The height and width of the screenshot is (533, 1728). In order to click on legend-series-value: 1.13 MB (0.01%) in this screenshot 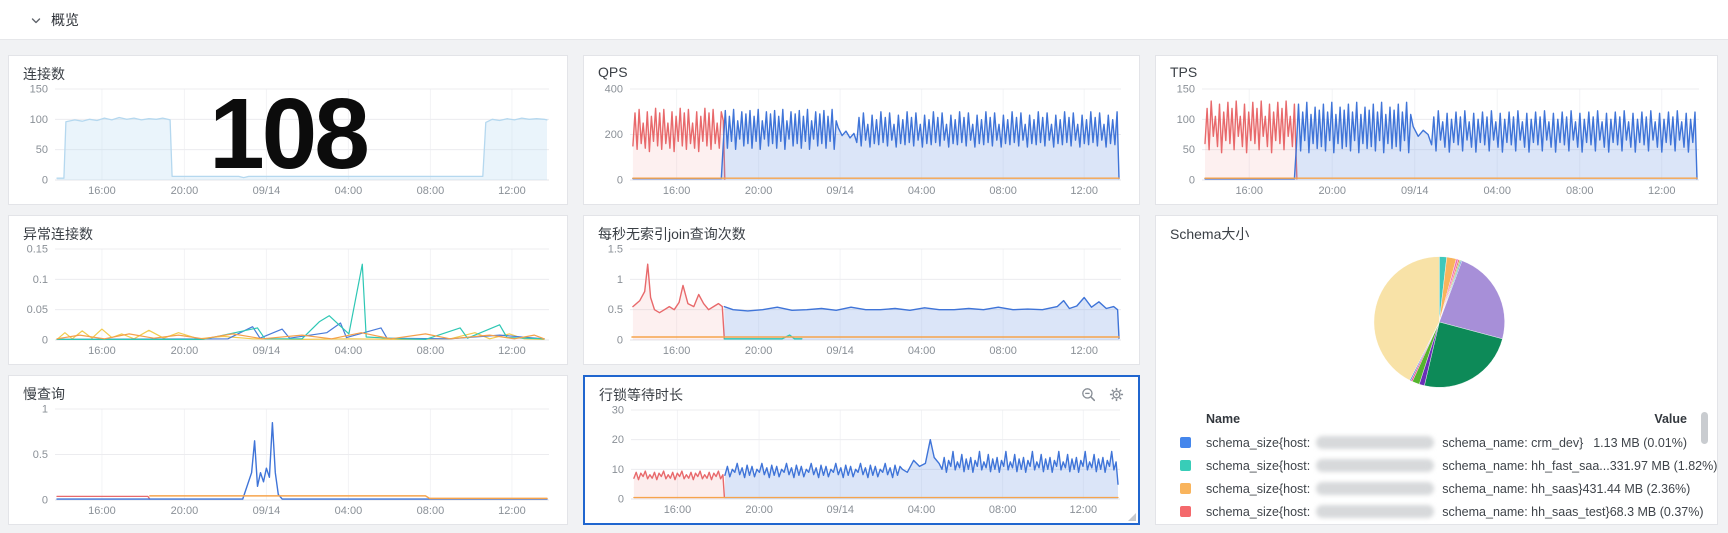, I will do `click(1640, 442)`.